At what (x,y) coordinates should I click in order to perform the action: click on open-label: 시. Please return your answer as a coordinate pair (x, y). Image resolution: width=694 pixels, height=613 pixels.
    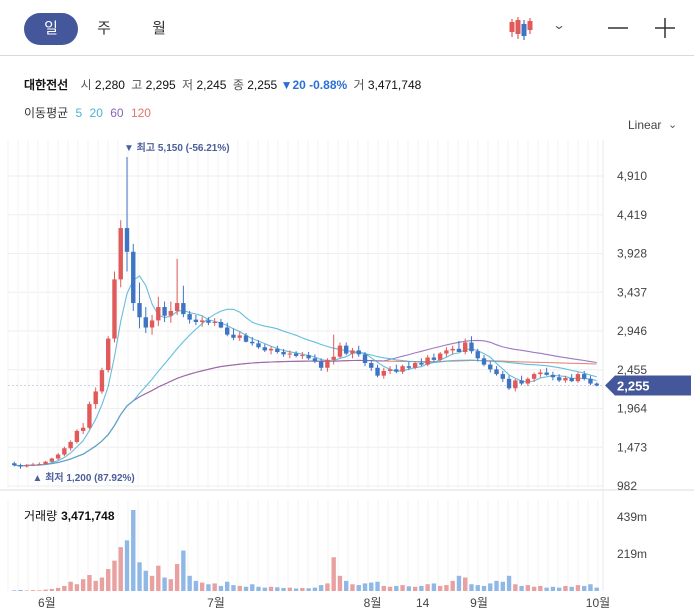
    Looking at the image, I should click on (86, 85).